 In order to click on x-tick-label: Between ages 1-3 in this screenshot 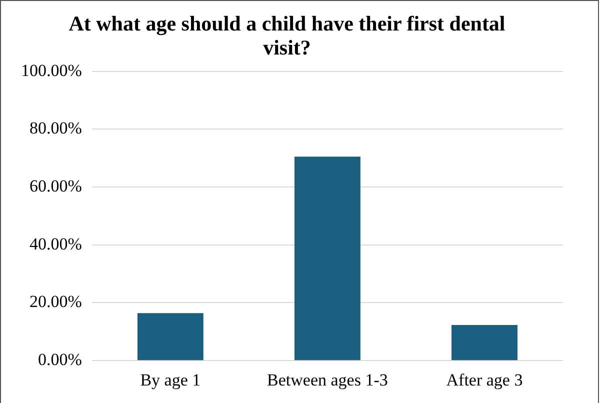, I will do `click(327, 380)`.